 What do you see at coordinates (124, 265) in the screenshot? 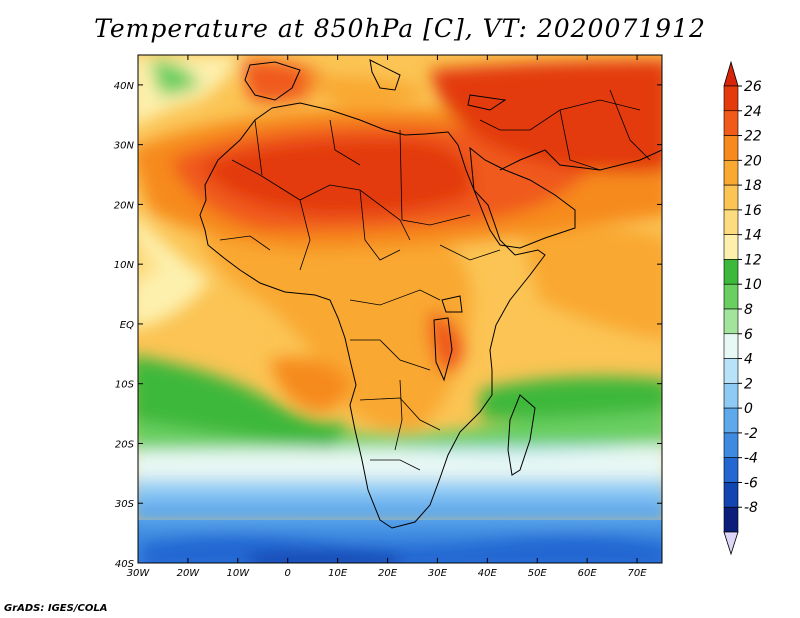
I see `y-tick-label: 10N` at bounding box center [124, 265].